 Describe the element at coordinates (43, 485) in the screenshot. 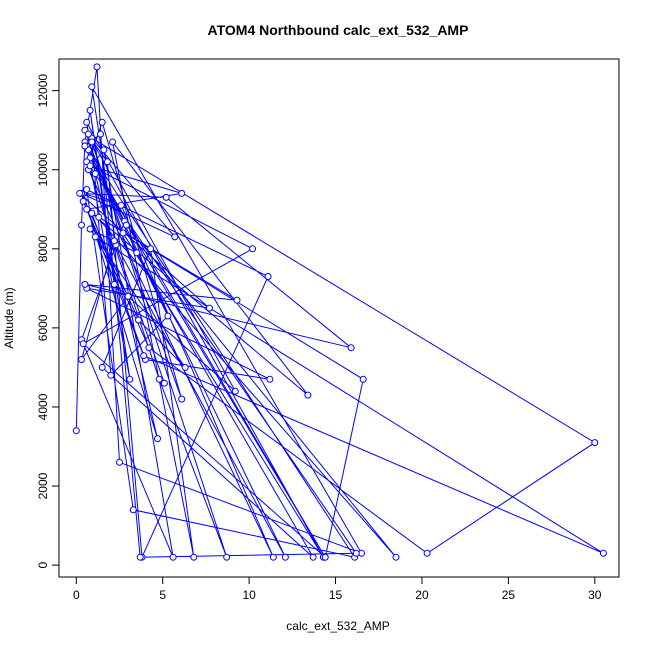

I see `y-tick-label: 2000` at that location.